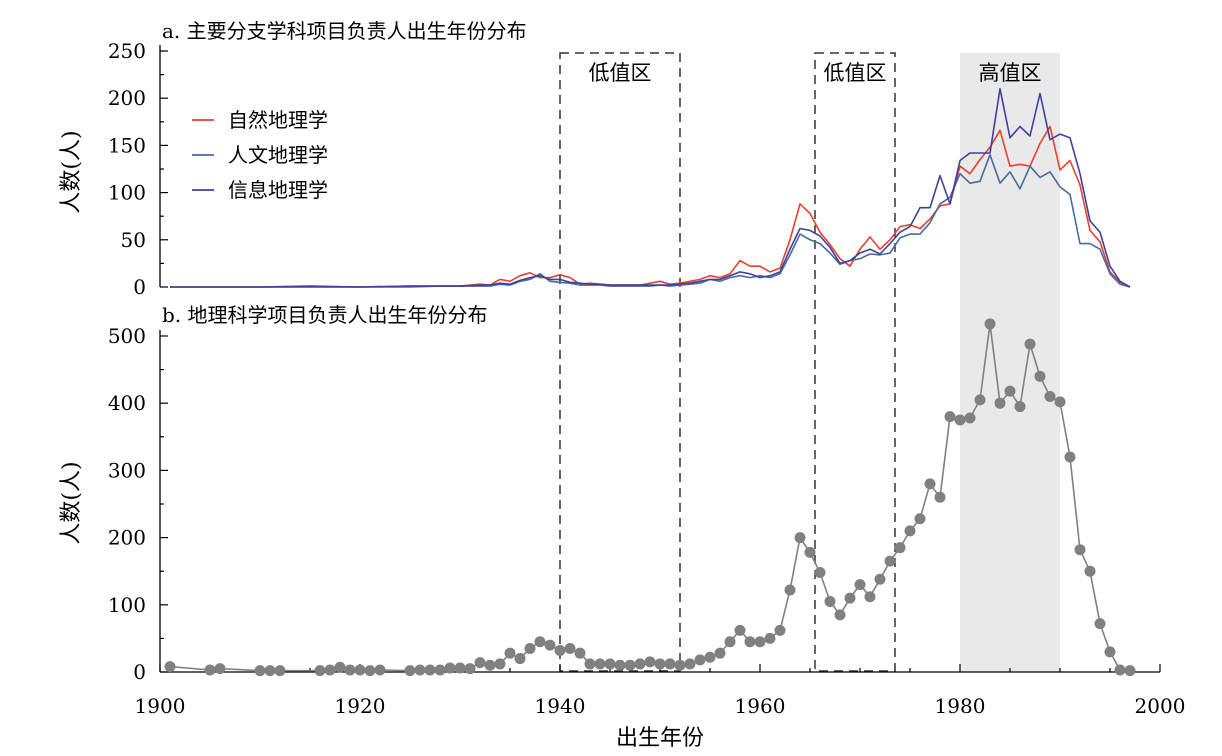 Image resolution: width=1222 pixels, height=756 pixels. Describe the element at coordinates (71, 171) in the screenshot. I see `chart-a-y-axis-title: 人数(人)` at that location.